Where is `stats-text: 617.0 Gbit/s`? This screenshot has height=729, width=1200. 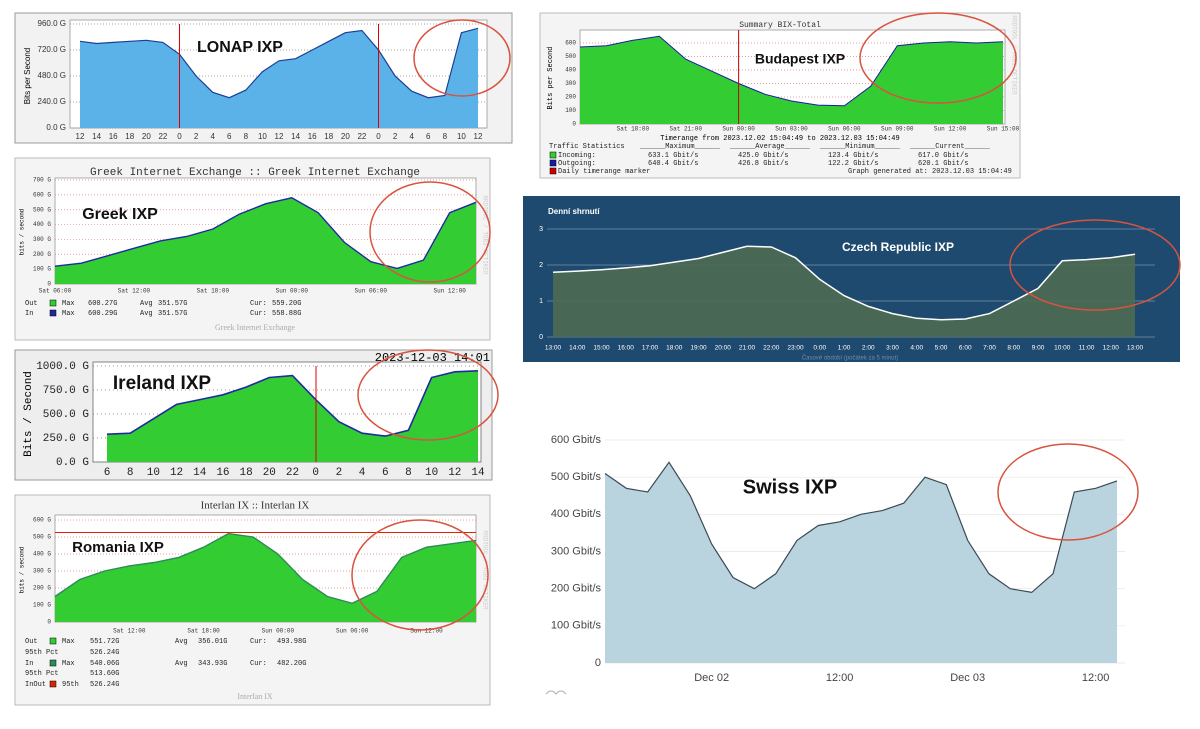
stats-text: 617.0 Gbit/s is located at coordinates (943, 156).